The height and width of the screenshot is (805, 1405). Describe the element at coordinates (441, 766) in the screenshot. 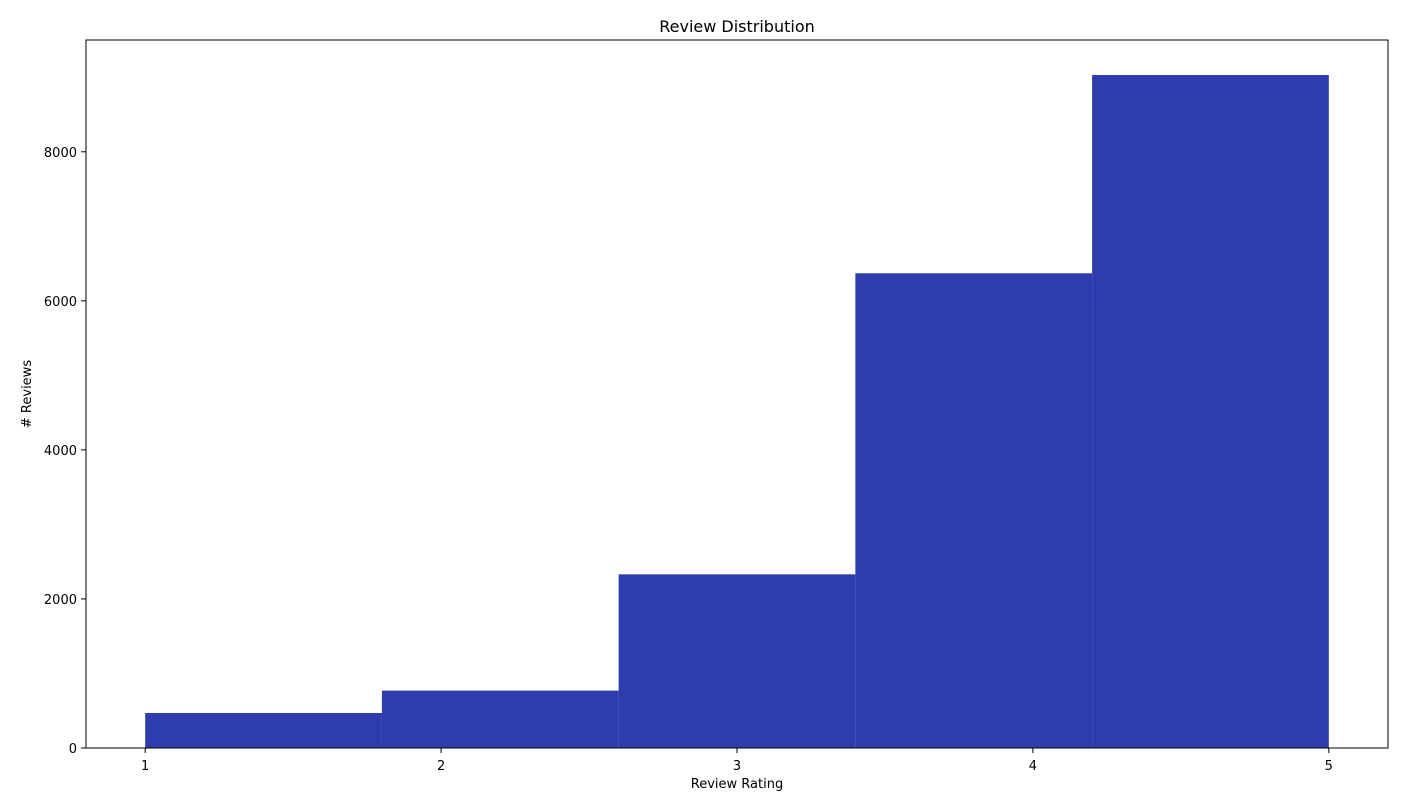

I see `x-tick-label: 2` at that location.